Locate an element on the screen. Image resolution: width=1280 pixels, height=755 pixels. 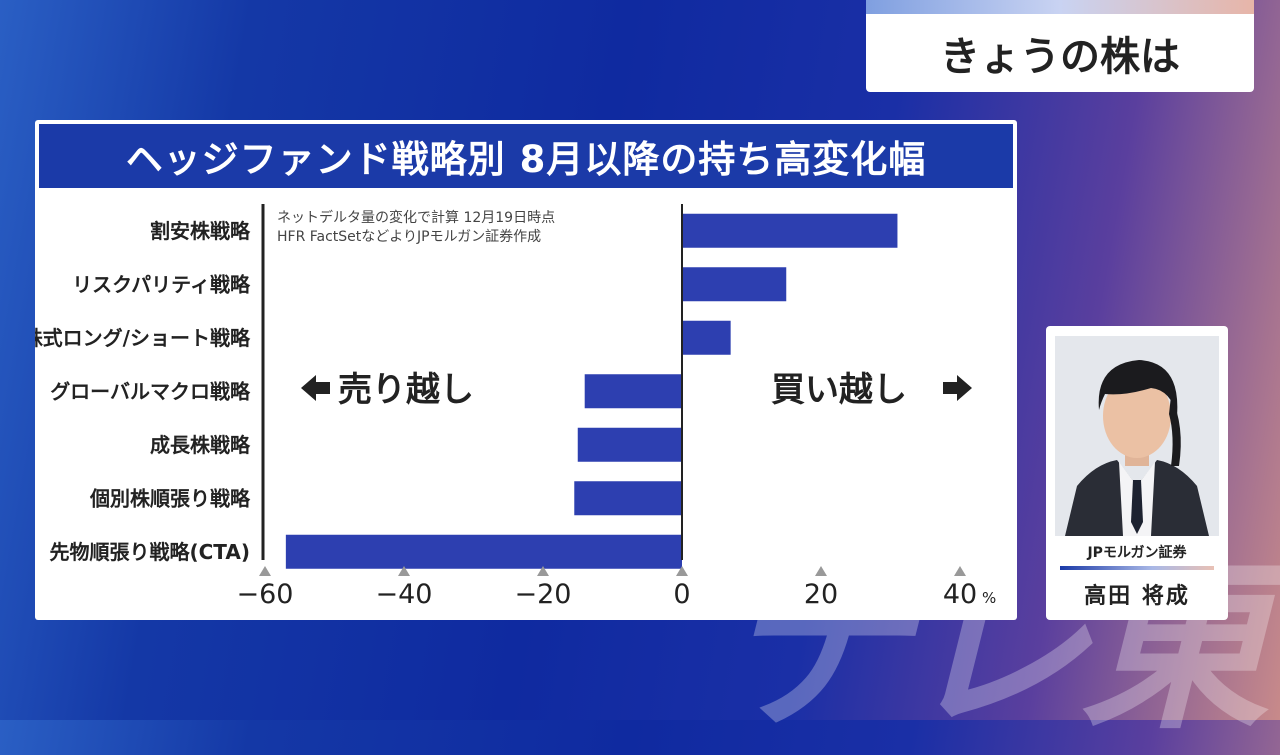
chart-note-line1: ネットデルタ量の変化で計算 12月19日時点 is located at coordinates (416, 217).